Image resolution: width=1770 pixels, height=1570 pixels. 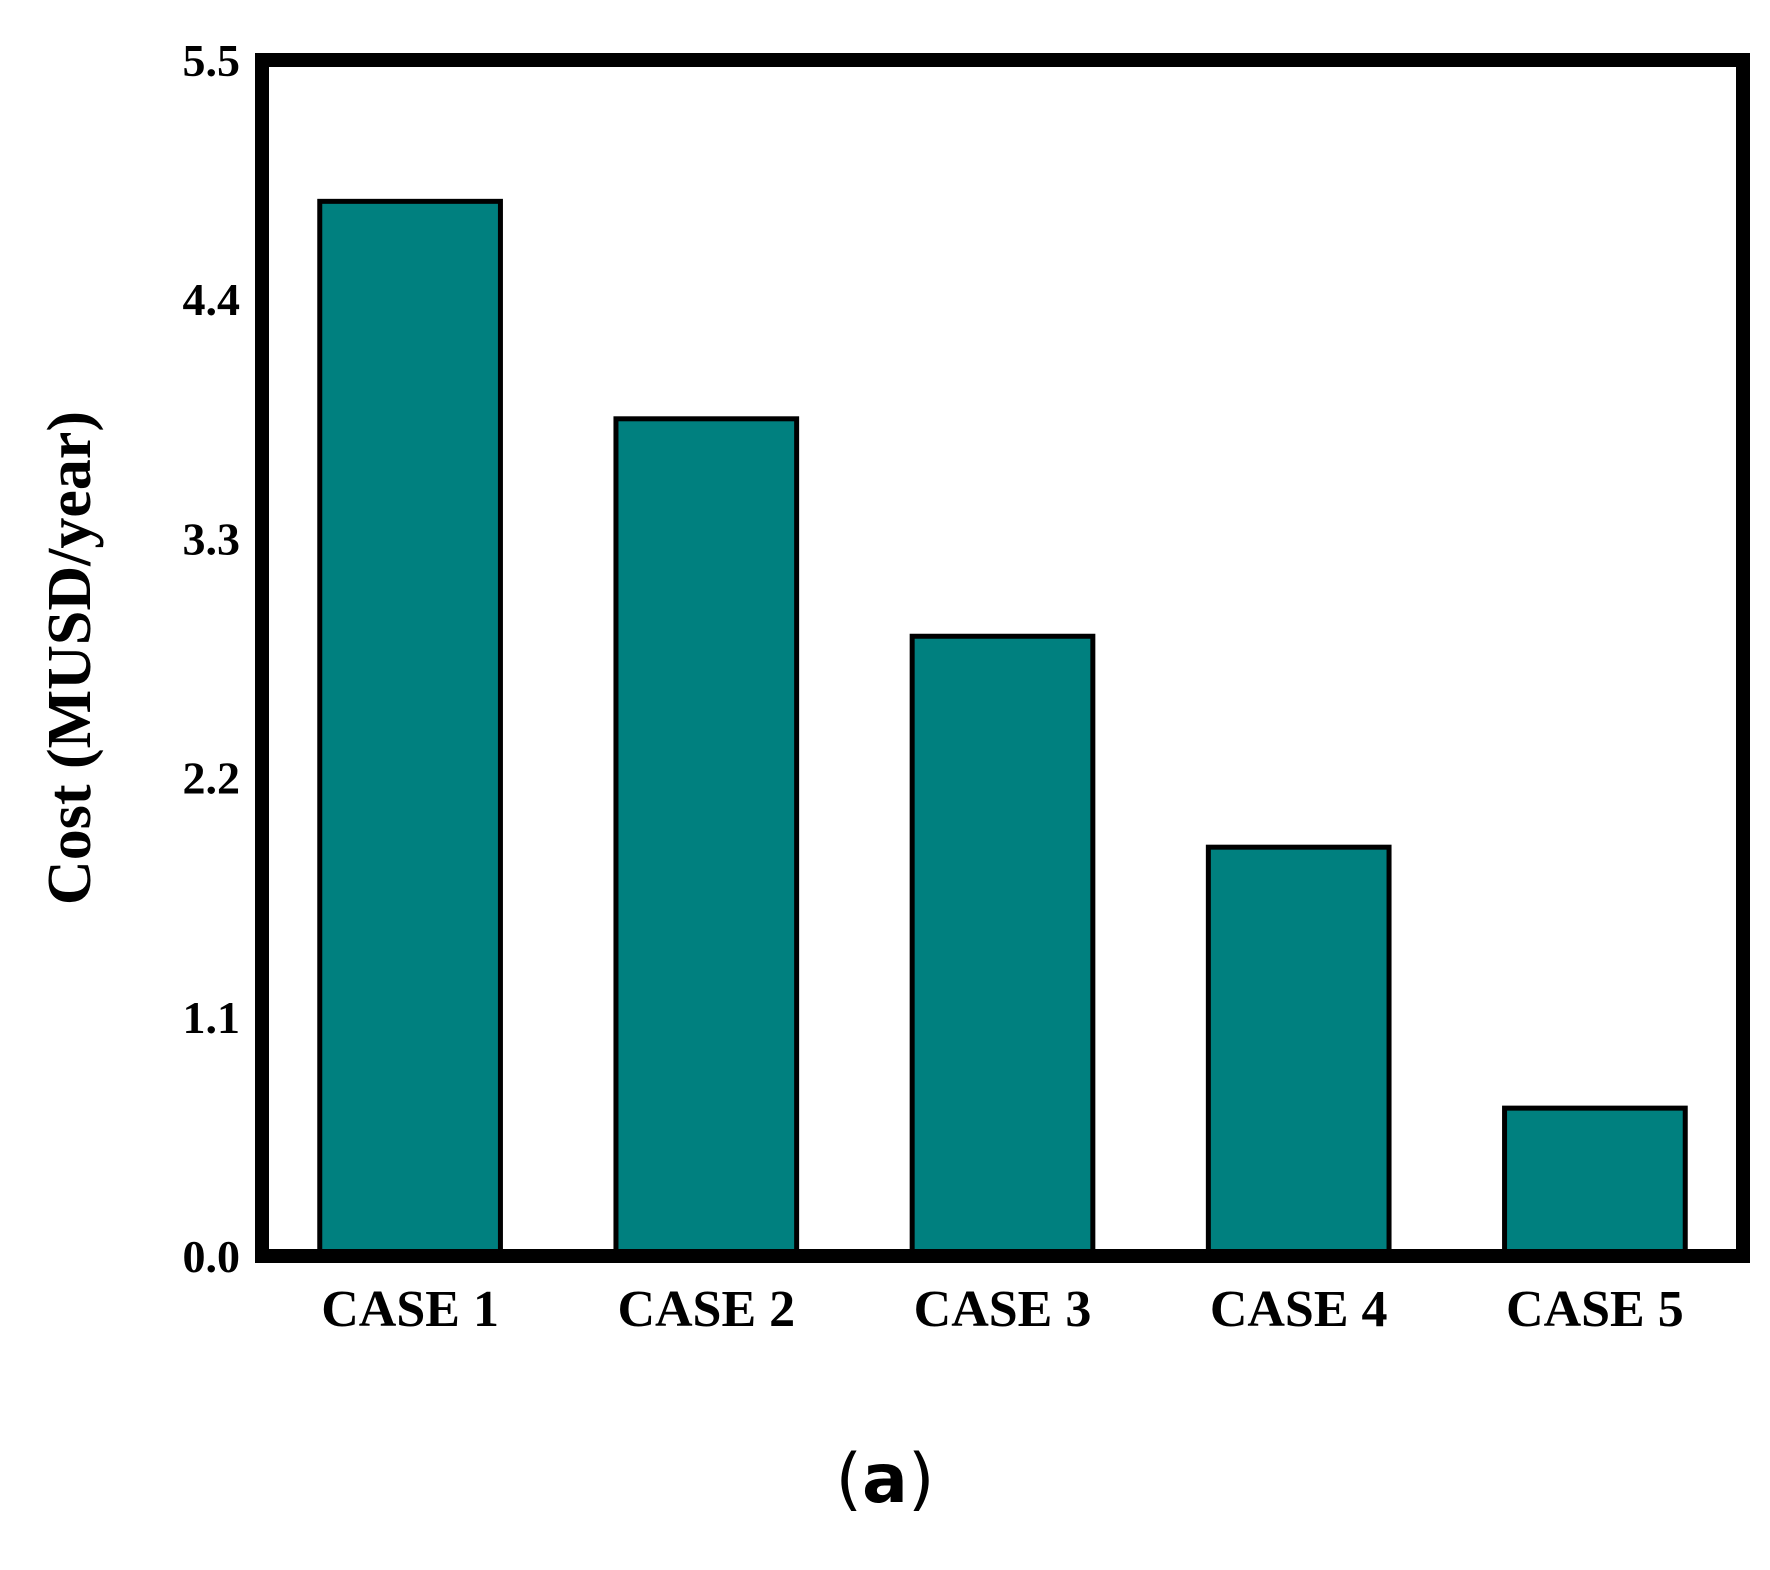 I want to click on x-tick-label-4: CASE 4, so click(x=1299, y=1309).